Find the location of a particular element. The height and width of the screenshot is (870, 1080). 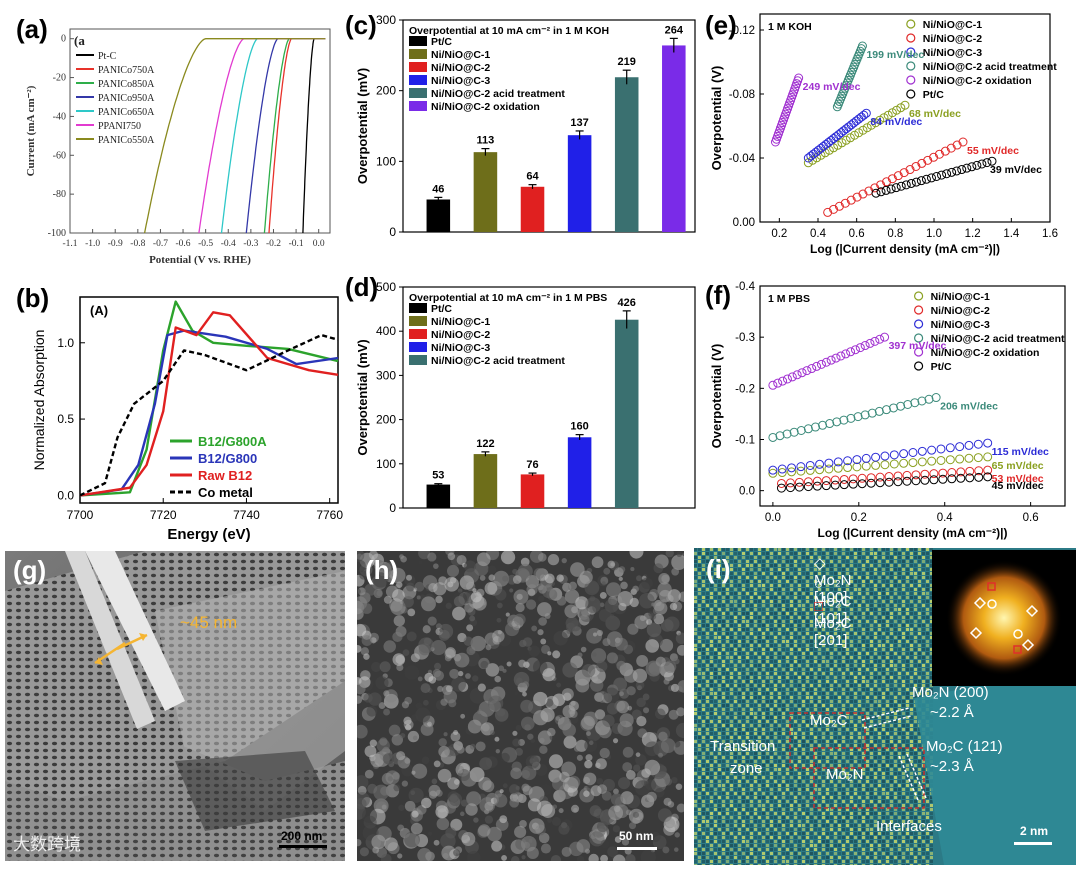

chart-a-series-PANICo850A is located at coordinates (294, 136).